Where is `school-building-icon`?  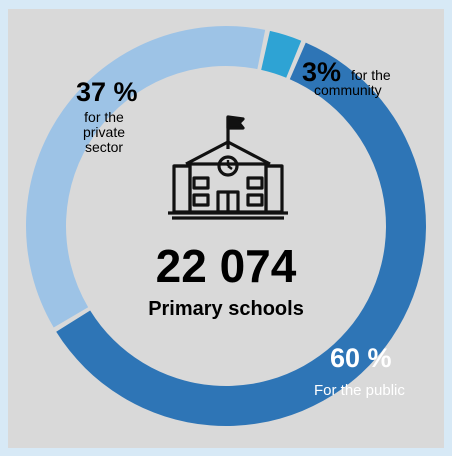 school-building-icon is located at coordinates (228, 167).